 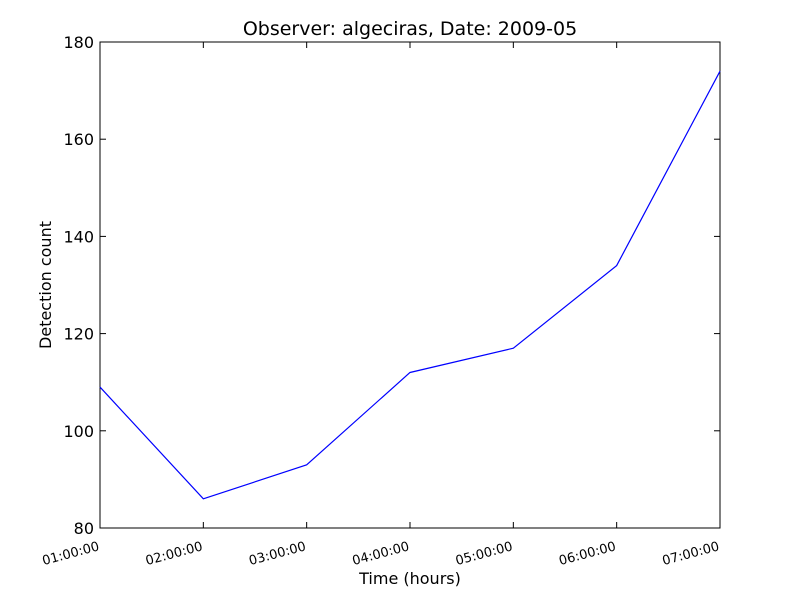 I want to click on y-tick-label: 120, so click(x=78, y=334).